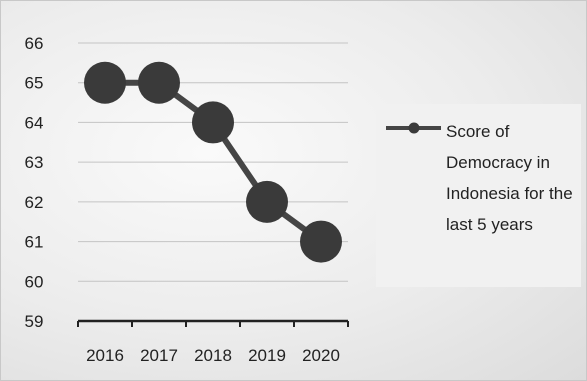 The width and height of the screenshot is (587, 381). Describe the element at coordinates (413, 128) in the screenshot. I see `legend-swatch` at that location.